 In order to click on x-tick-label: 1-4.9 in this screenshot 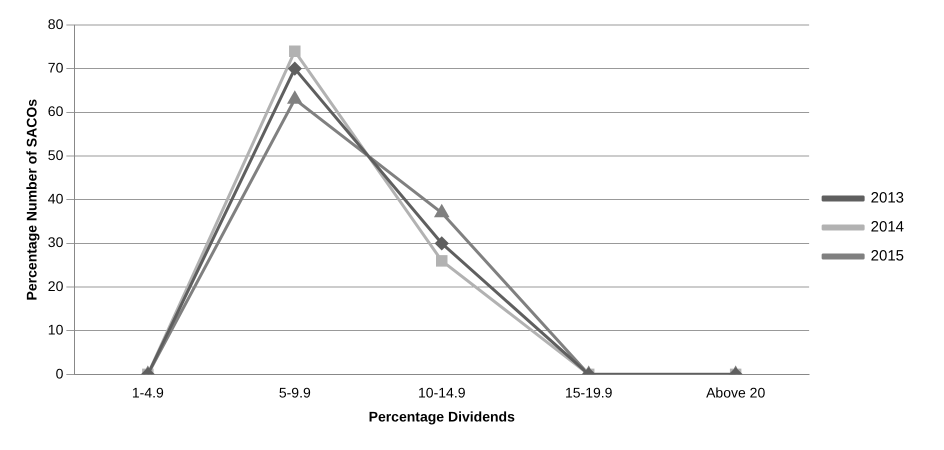, I will do `click(148, 392)`.